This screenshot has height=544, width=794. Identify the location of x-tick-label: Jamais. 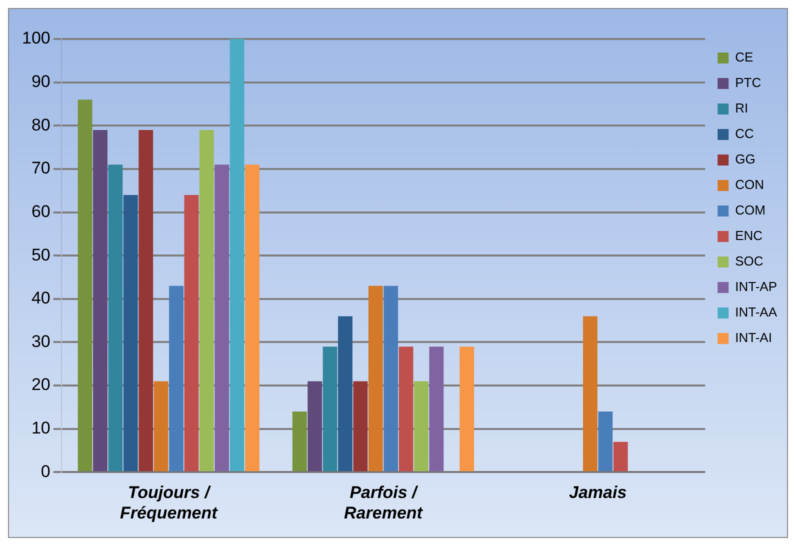
(597, 492).